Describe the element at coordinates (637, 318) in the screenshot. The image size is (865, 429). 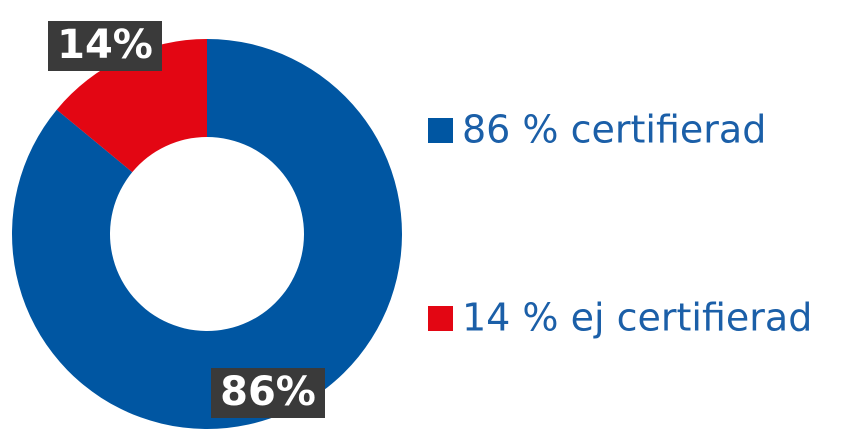
I see `legend-label: 14 % ej certifierad` at that location.